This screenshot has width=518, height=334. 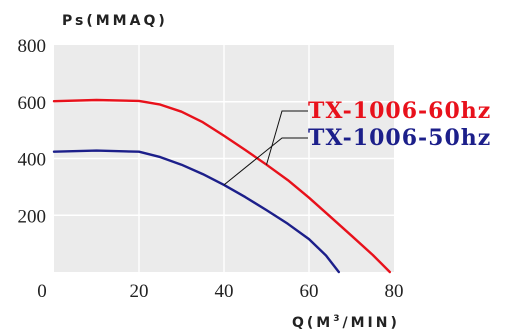 I want to click on legend-label-0: TX-1006-60hz, so click(x=399, y=111).